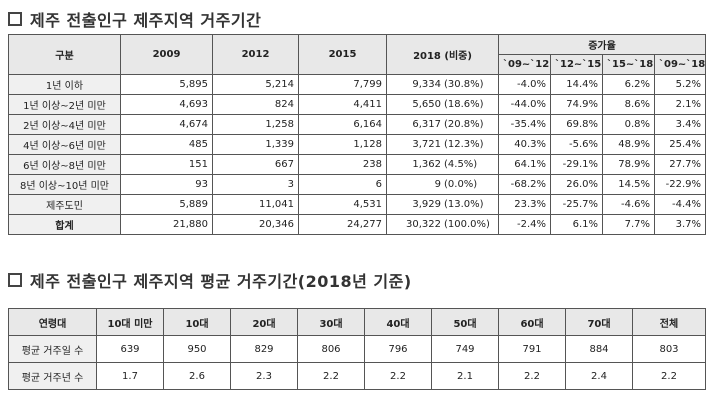  I want to click on growth-value: 8.6%, so click(628, 104).